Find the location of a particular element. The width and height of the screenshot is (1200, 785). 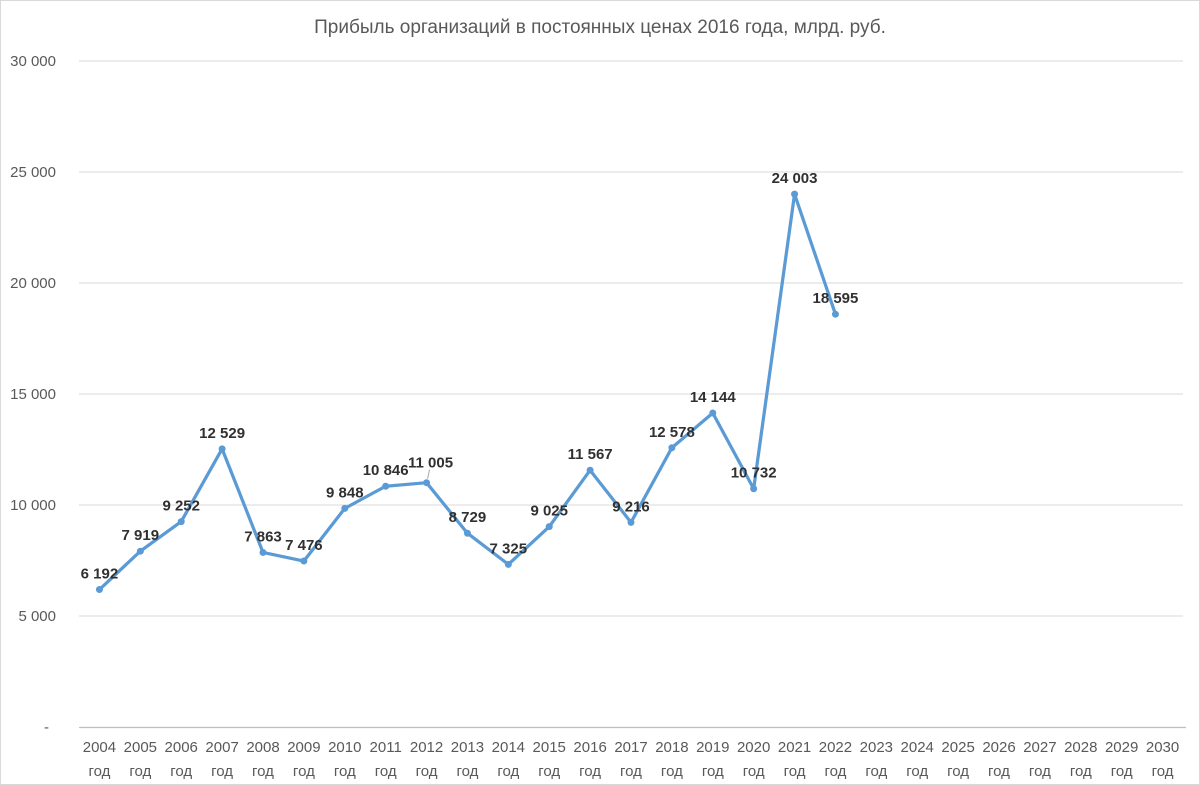

data-point-2004 is located at coordinates (99, 590).